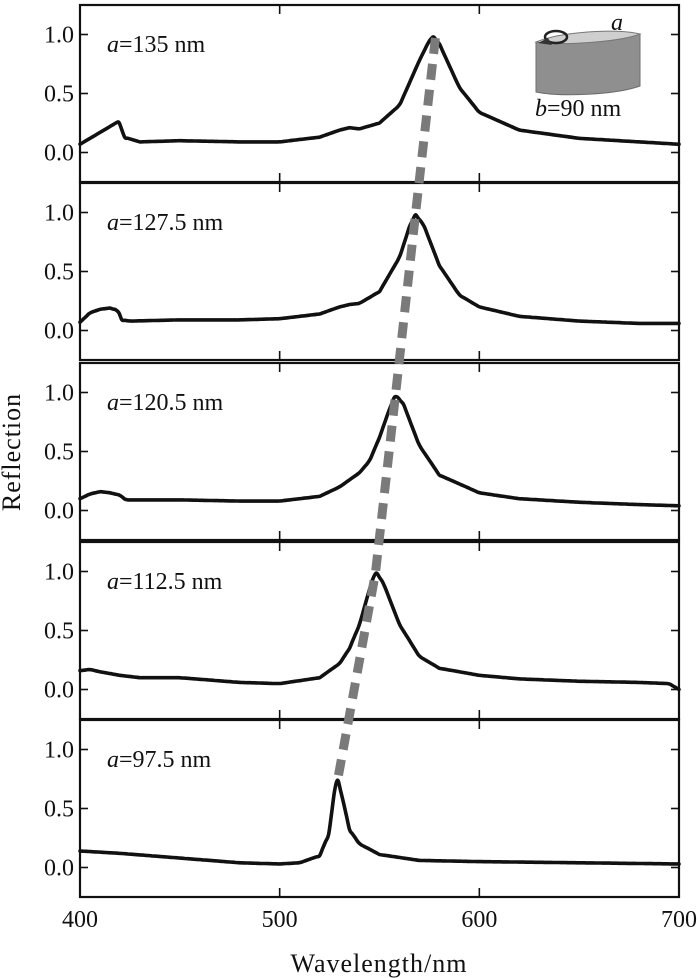 The image size is (700, 978). I want to click on panel-label-5: a=97.5 nm, so click(159, 760).